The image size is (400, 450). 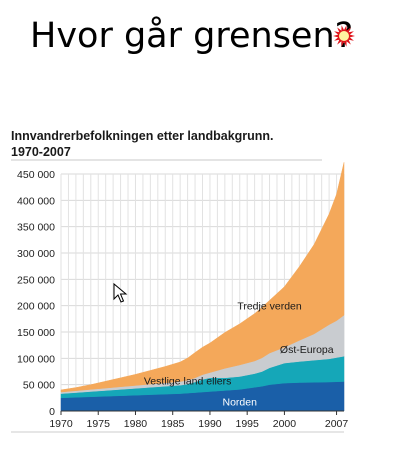 What do you see at coordinates (36, 333) in the screenshot?
I see `y-tick-label: 150 000` at bounding box center [36, 333].